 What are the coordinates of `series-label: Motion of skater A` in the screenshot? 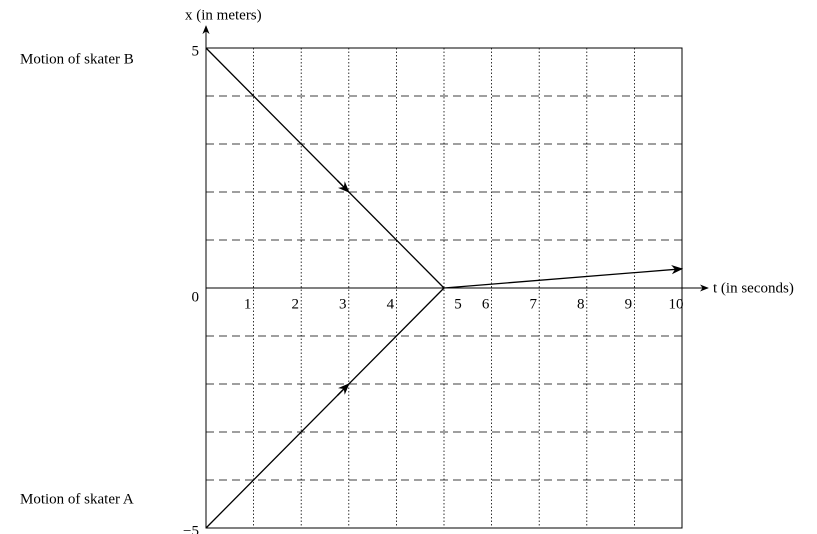 It's located at (77, 499).